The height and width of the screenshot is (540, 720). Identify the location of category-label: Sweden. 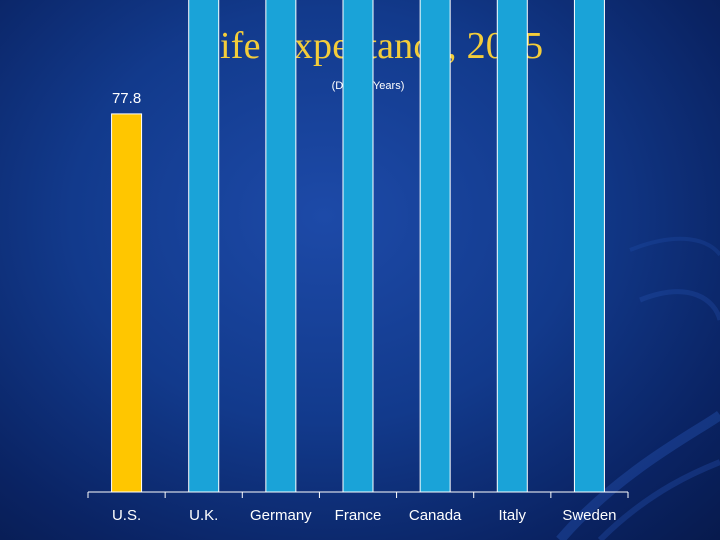
(589, 515).